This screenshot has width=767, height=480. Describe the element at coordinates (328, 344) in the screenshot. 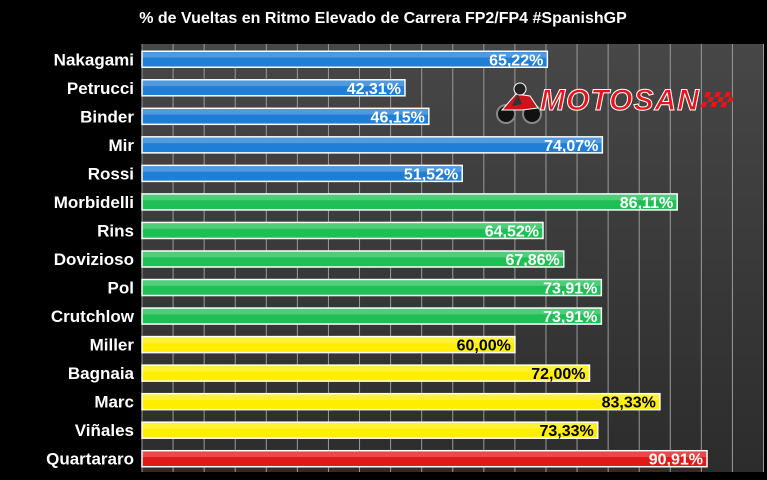

I see `bar-miller` at that location.